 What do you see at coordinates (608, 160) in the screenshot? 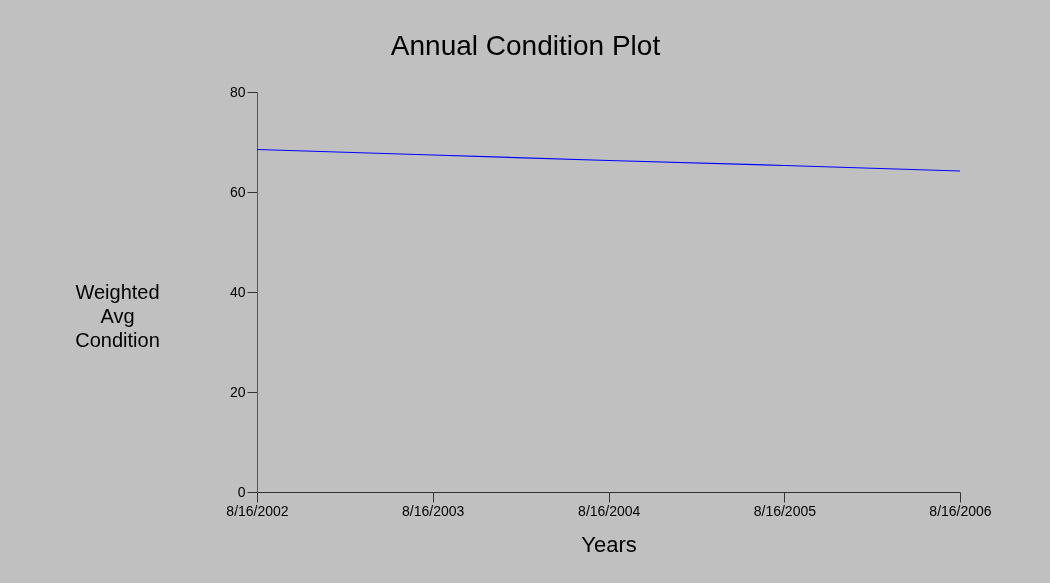
I see `line-series` at bounding box center [608, 160].